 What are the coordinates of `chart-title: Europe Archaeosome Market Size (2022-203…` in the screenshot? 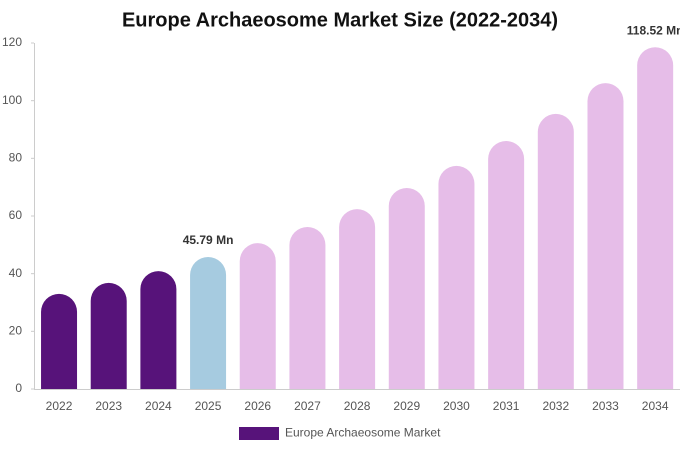 It's located at (340, 20).